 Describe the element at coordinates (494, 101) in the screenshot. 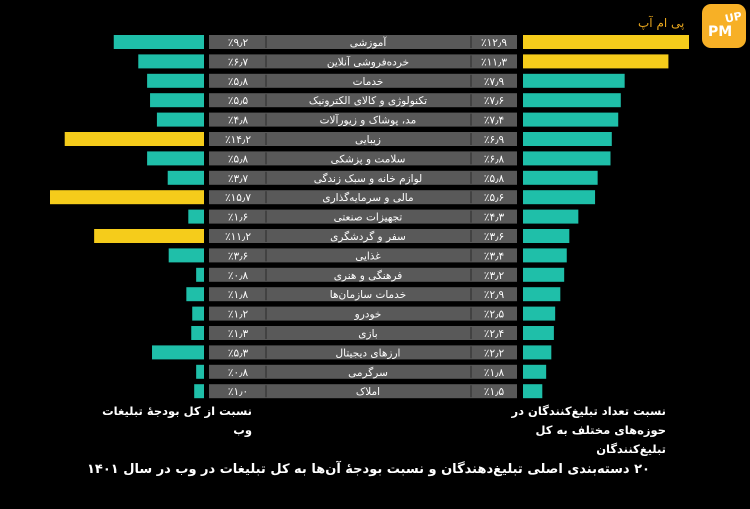

I see `advertiser-share-label: ٪۷٫۶` at that location.